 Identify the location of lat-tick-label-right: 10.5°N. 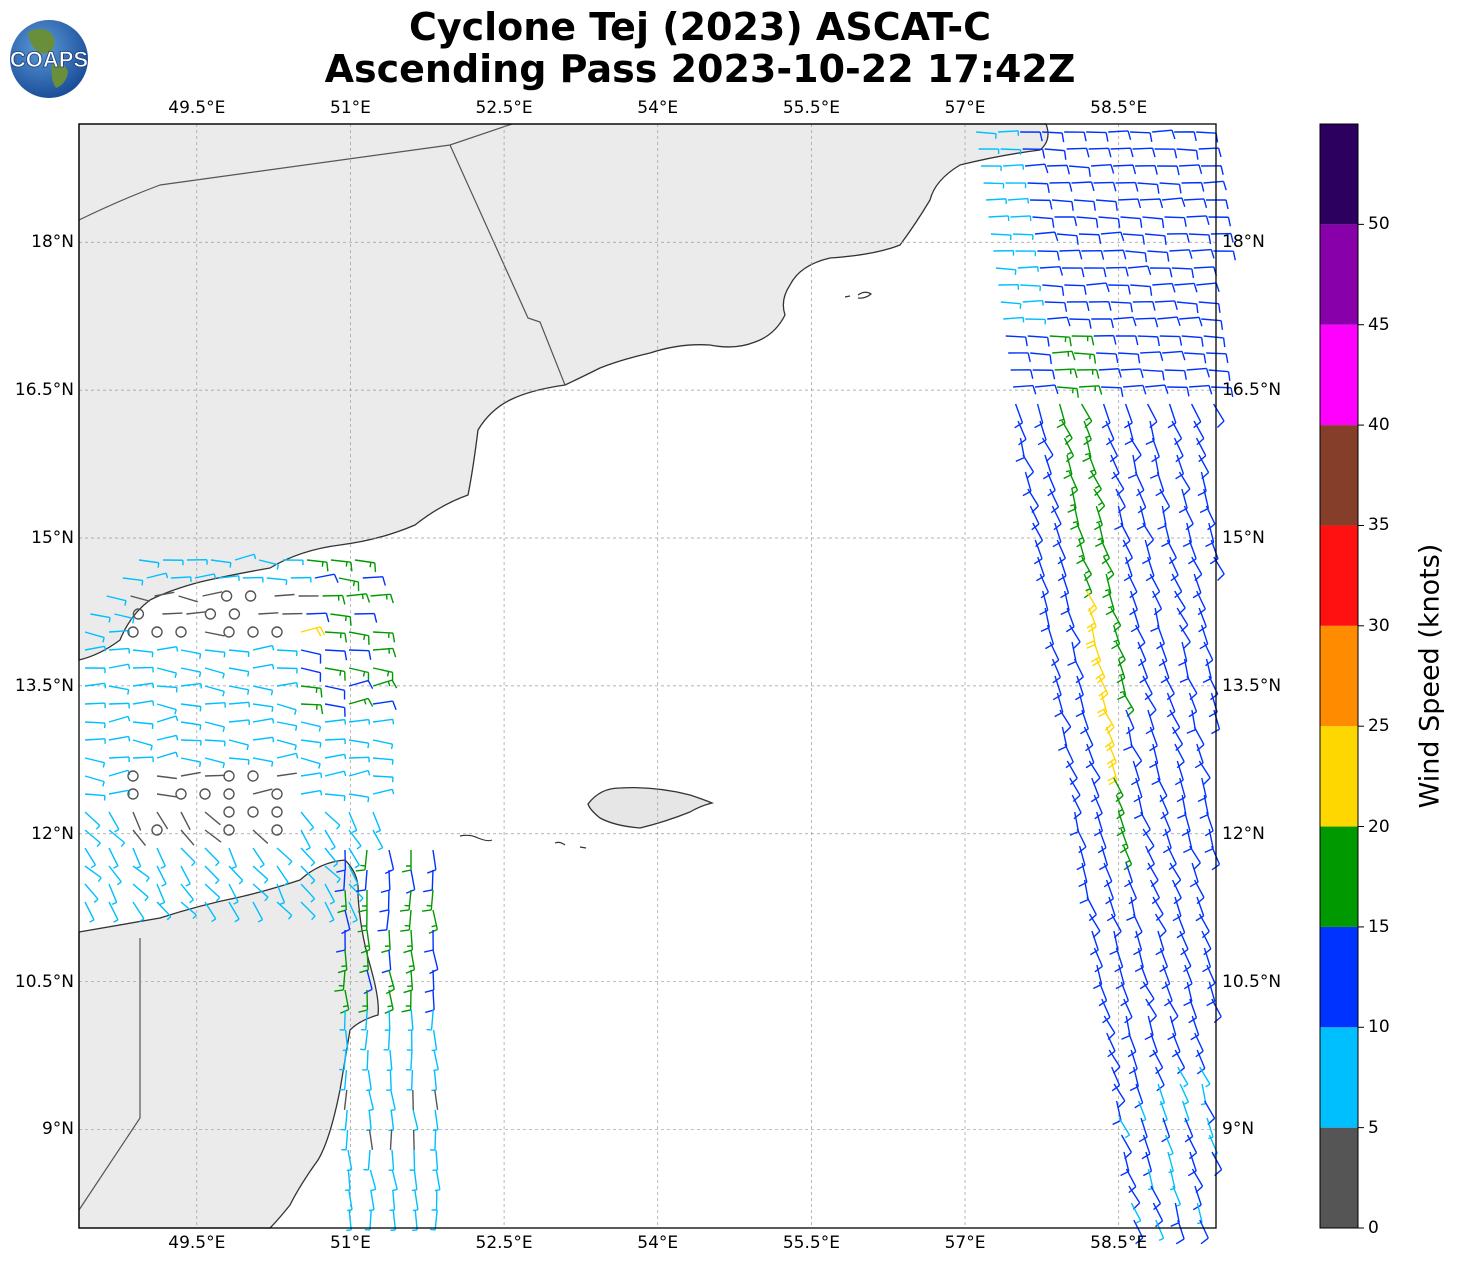
(1252, 981).